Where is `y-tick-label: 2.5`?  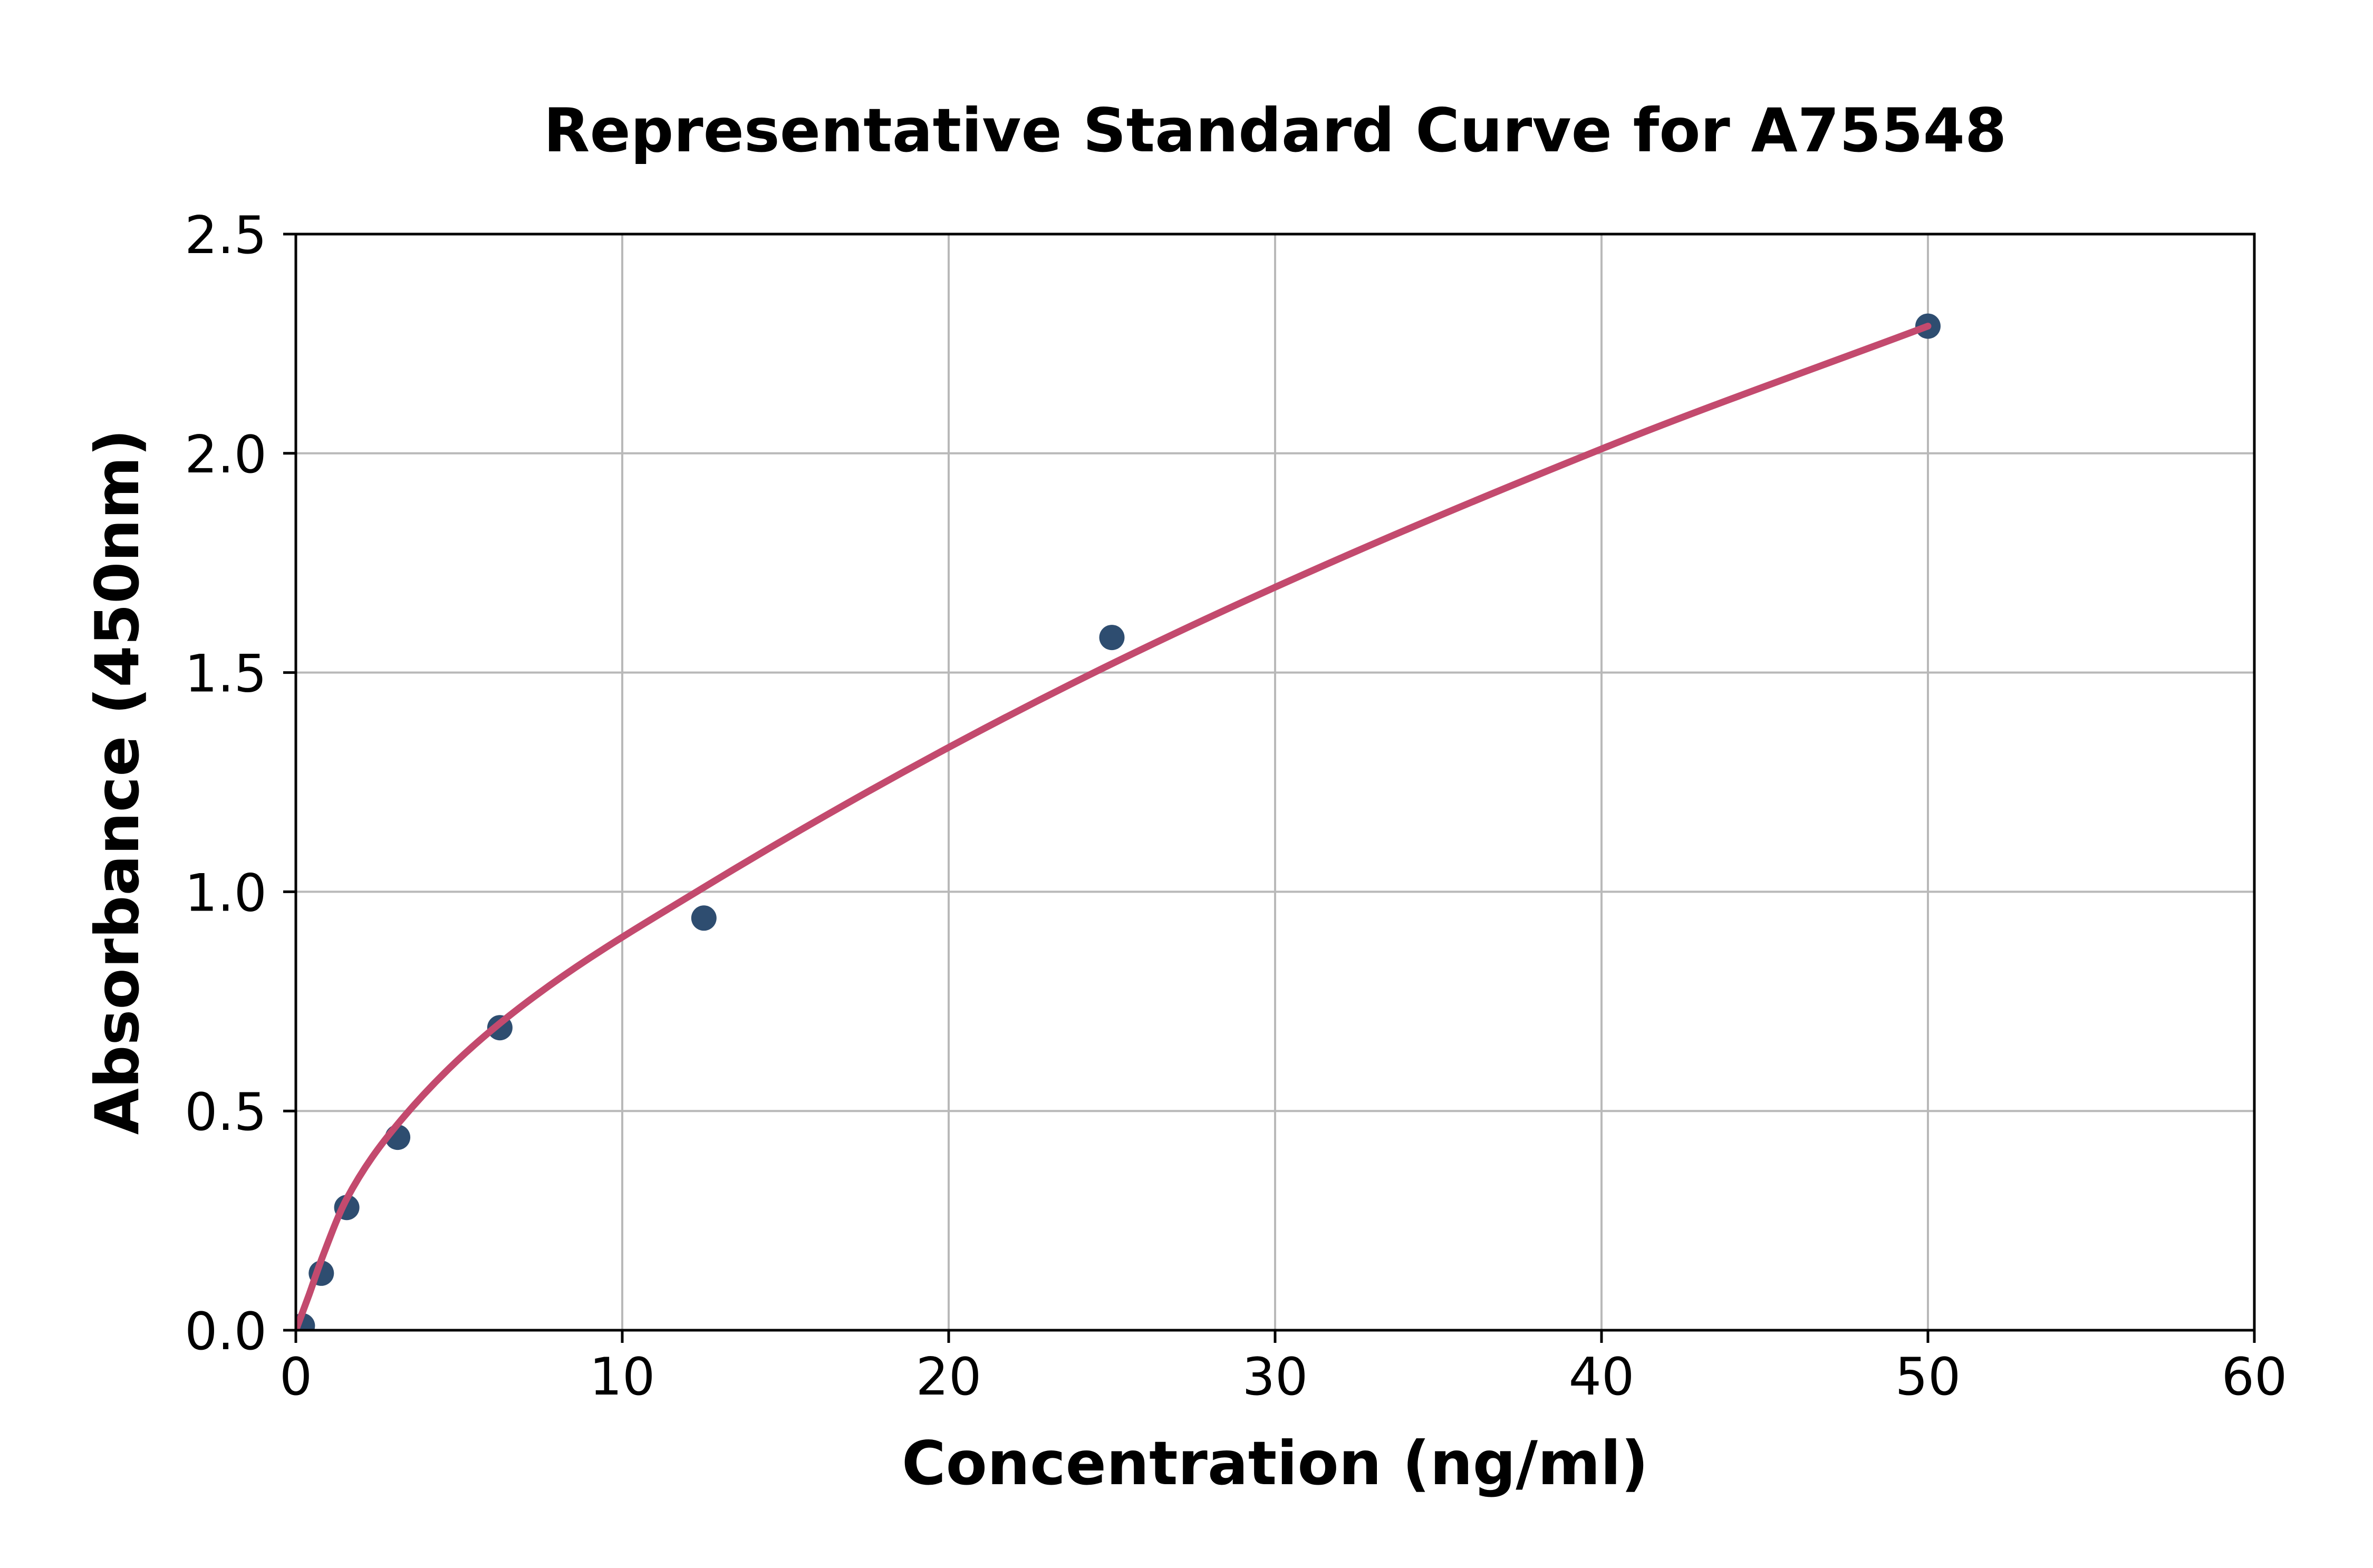
y-tick-label: 2.5 is located at coordinates (226, 236).